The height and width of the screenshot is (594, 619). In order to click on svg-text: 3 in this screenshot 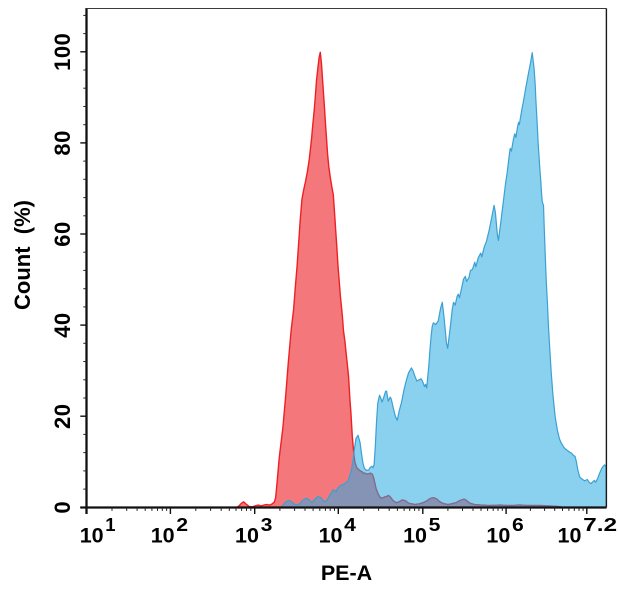, I will do `click(267, 524)`.